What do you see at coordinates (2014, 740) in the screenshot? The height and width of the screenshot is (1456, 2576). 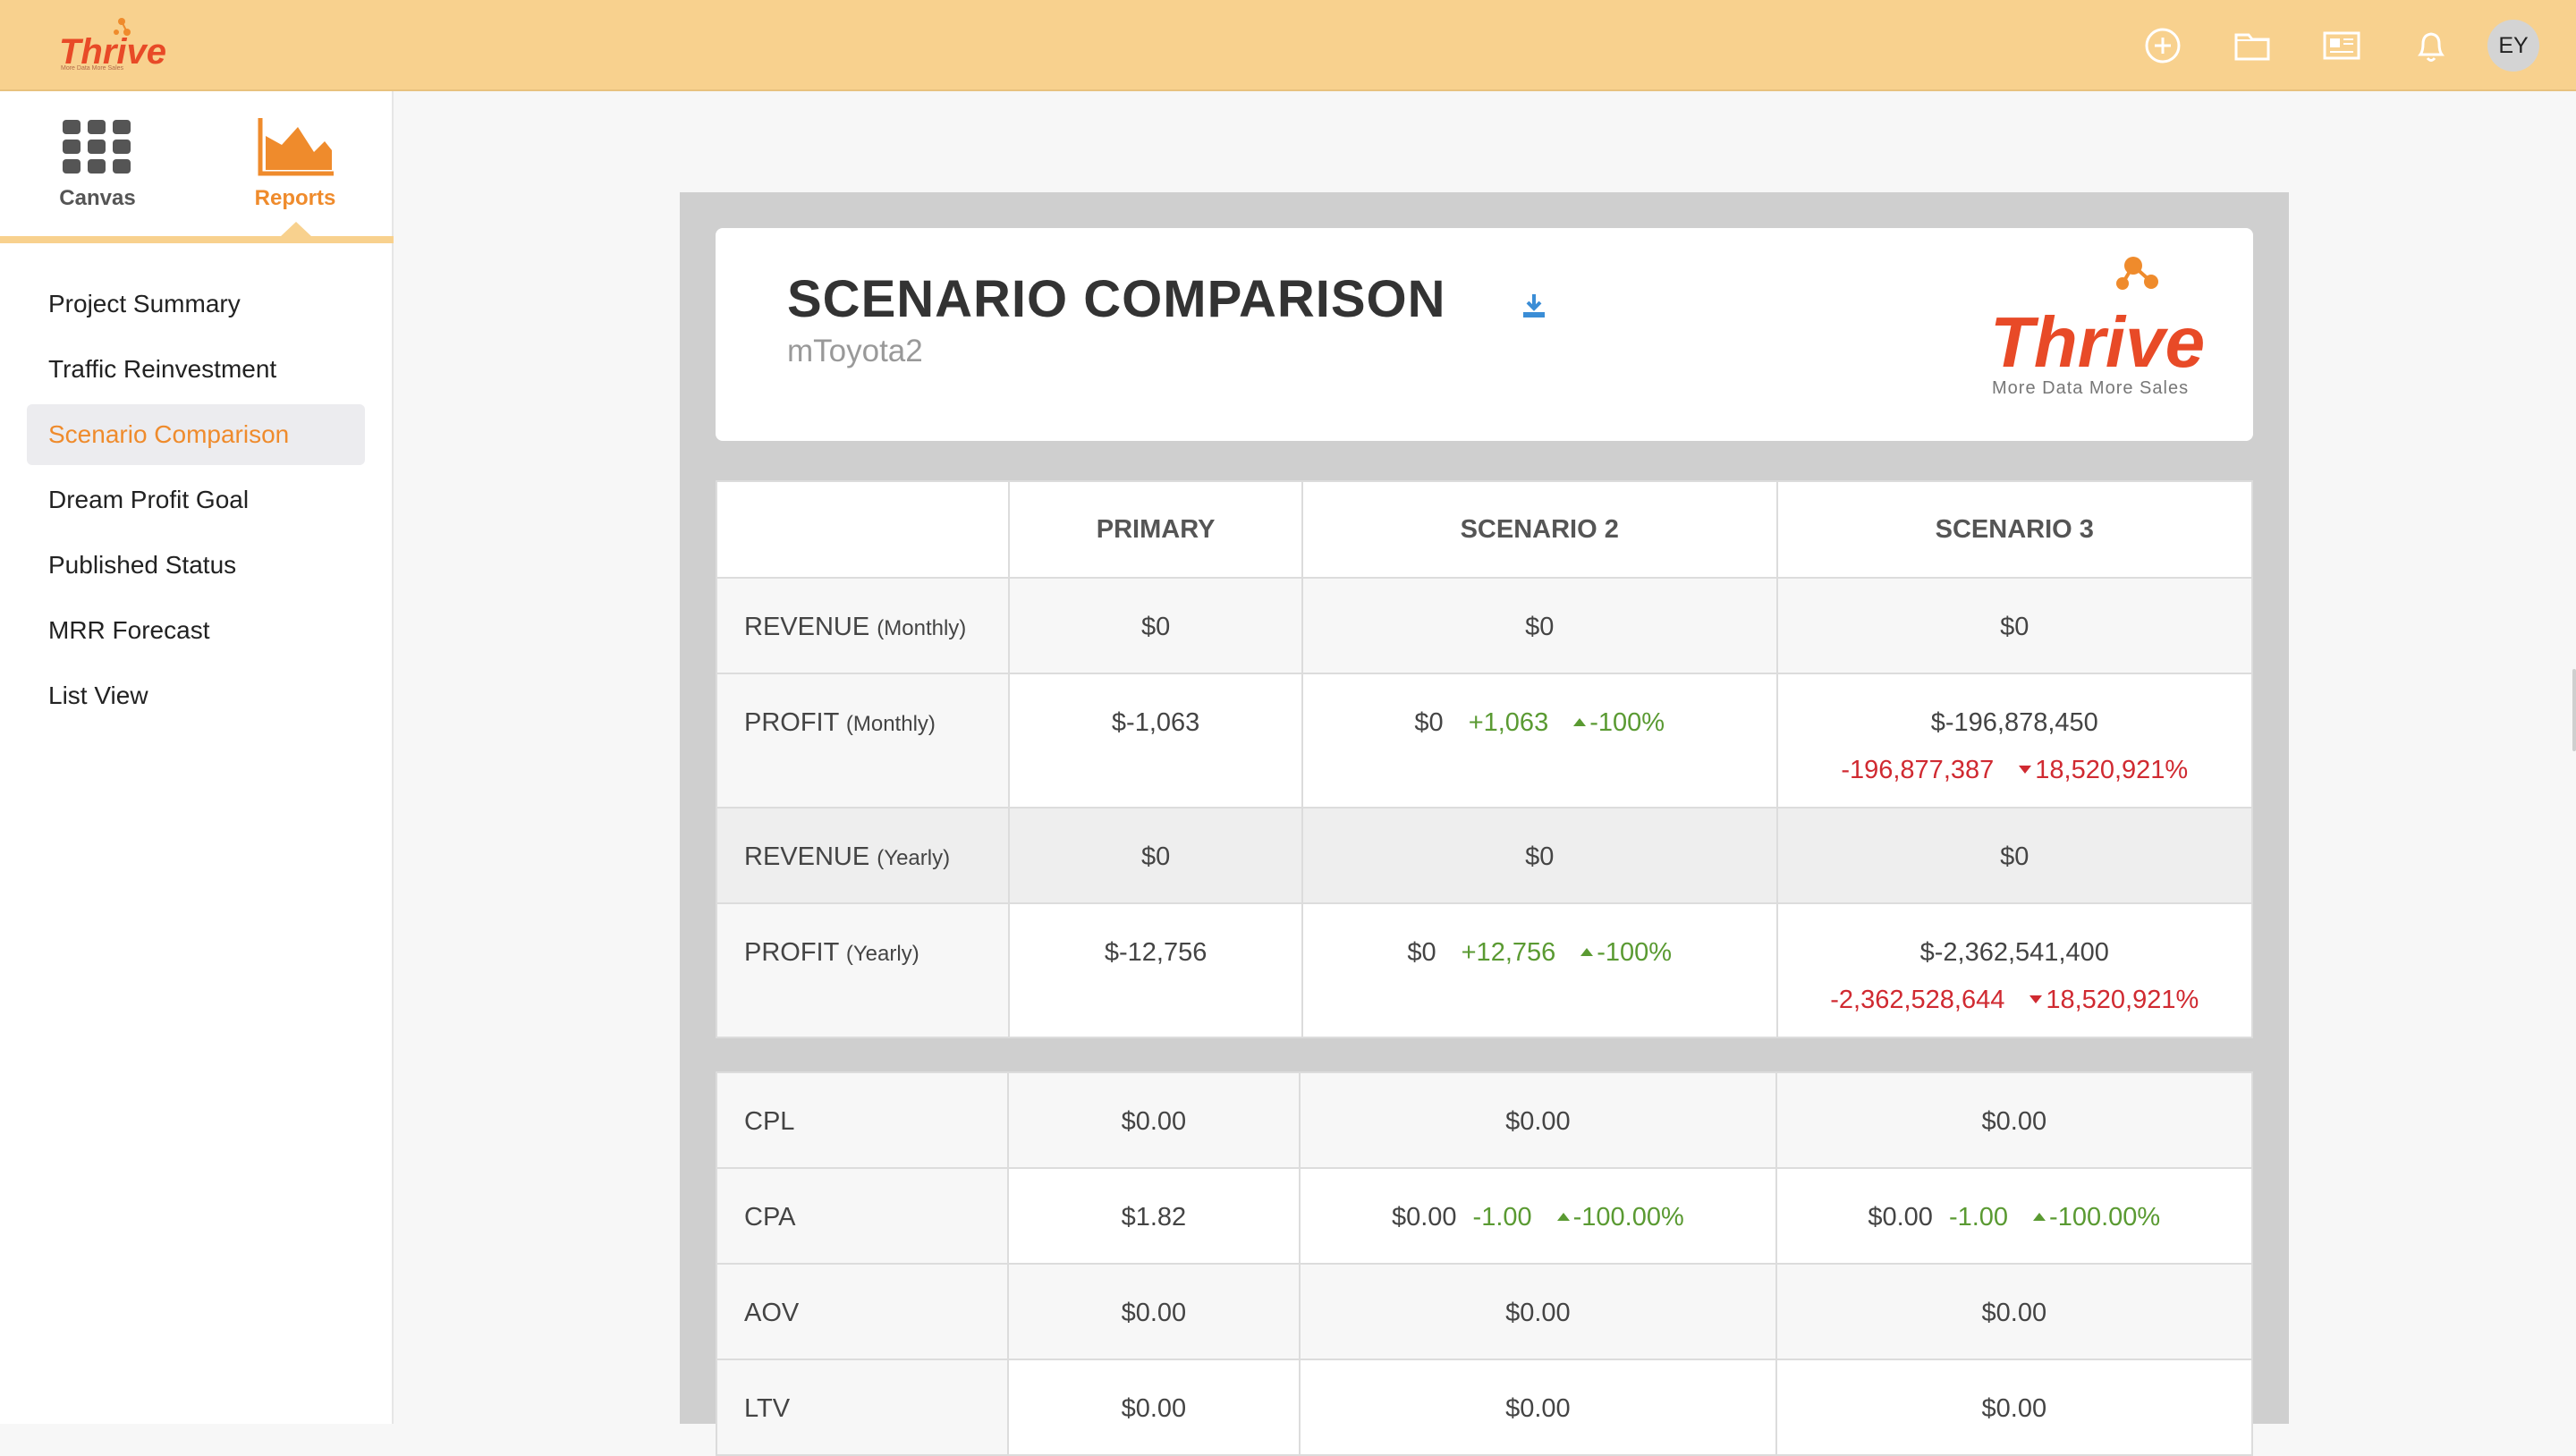 I see `cell-scenario-3: $-196,878,450 -196,877,387 18,520,921%` at bounding box center [2014, 740].